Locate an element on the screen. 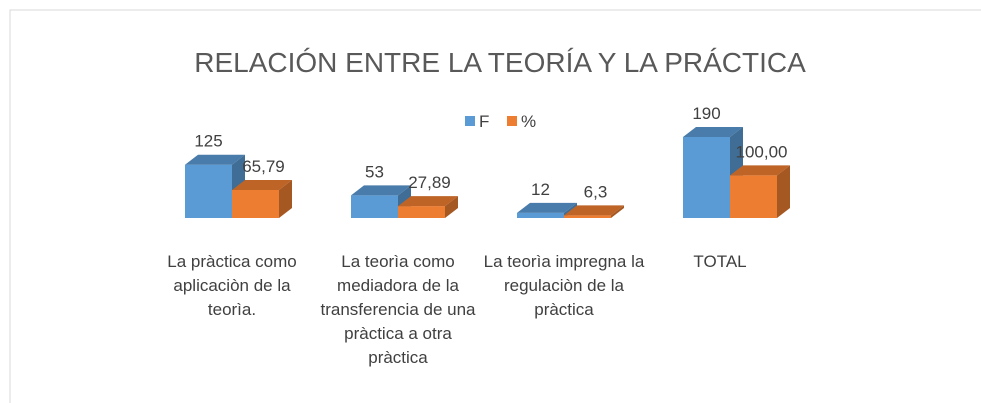 Image resolution: width=981 pixels, height=403 pixels. data-label: 12 is located at coordinates (540, 189).